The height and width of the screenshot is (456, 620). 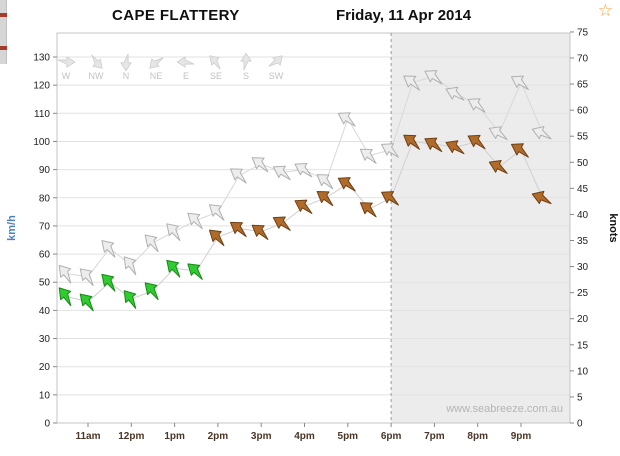 I want to click on kmh-tick-label: 80, so click(x=45, y=198).